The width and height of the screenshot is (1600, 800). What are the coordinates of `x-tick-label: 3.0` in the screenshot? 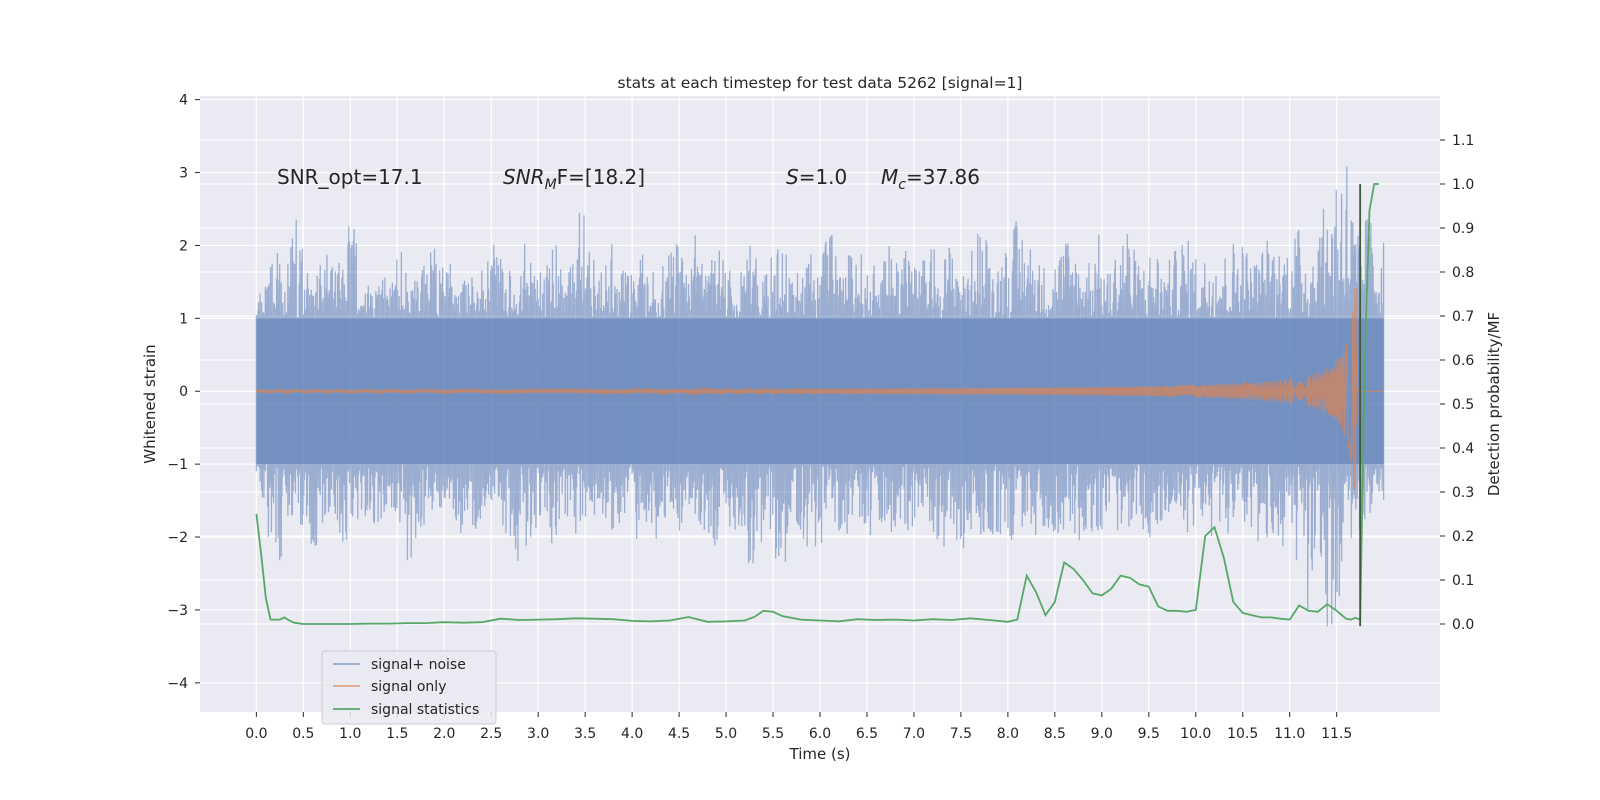 It's located at (538, 734).